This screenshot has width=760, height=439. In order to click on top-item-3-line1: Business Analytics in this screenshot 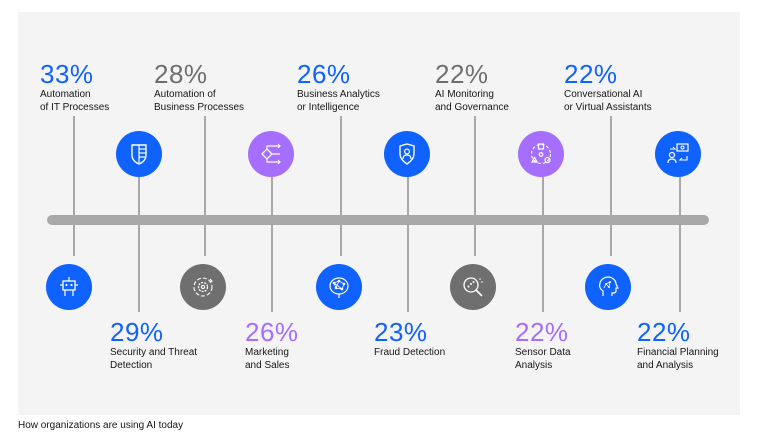, I will do `click(338, 94)`.